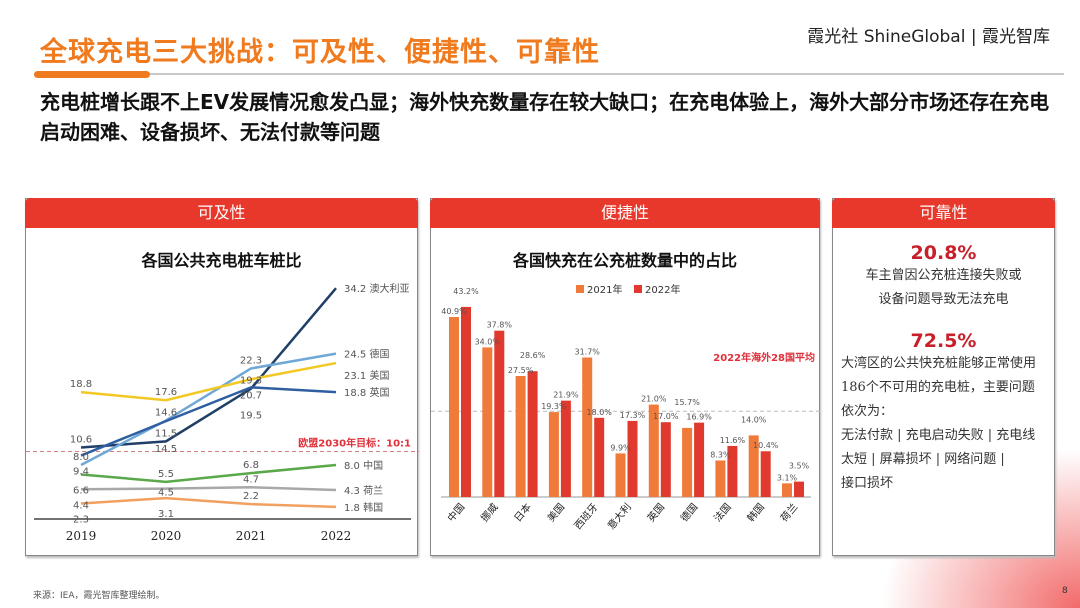 This screenshot has height=608, width=1080. I want to click on data-label: 19.5, so click(251, 415).